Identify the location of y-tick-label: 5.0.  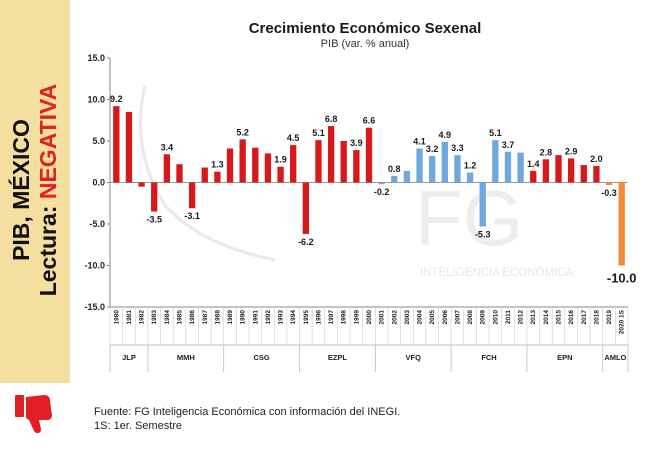
(98, 141).